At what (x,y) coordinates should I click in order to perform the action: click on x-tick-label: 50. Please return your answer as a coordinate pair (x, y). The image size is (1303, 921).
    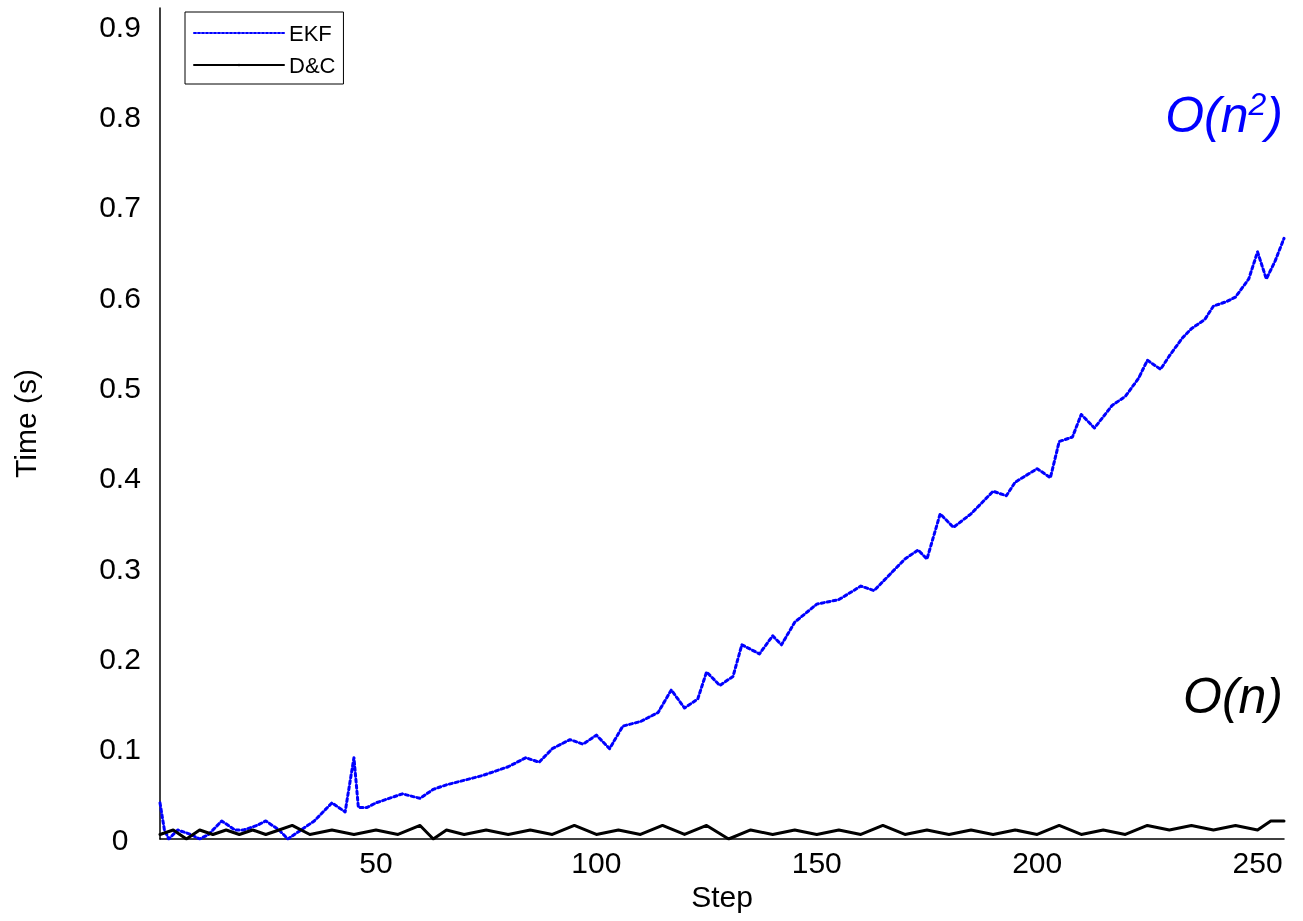
    Looking at the image, I should click on (376, 862).